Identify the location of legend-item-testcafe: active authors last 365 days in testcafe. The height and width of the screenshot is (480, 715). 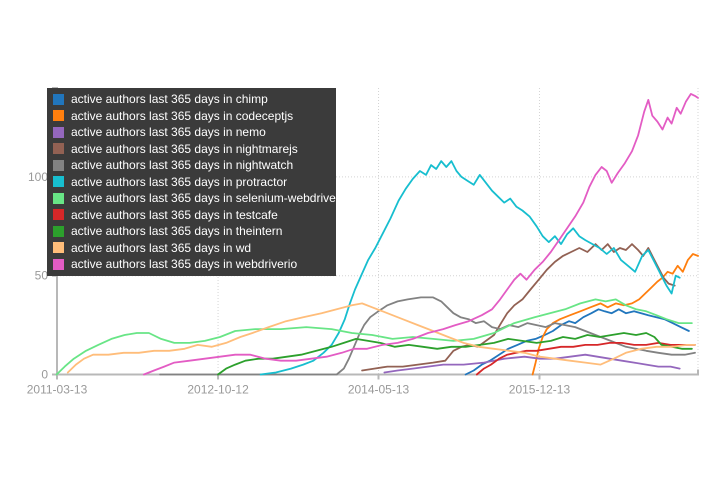
(191, 215).